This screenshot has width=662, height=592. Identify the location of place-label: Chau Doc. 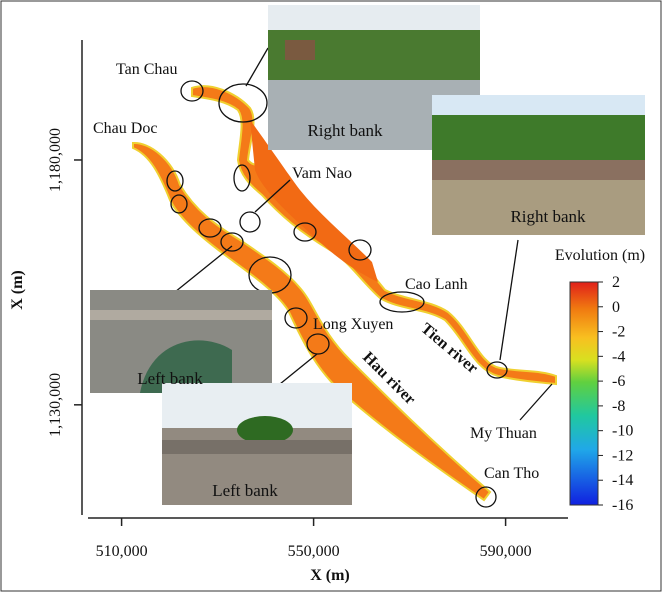
(125, 128).